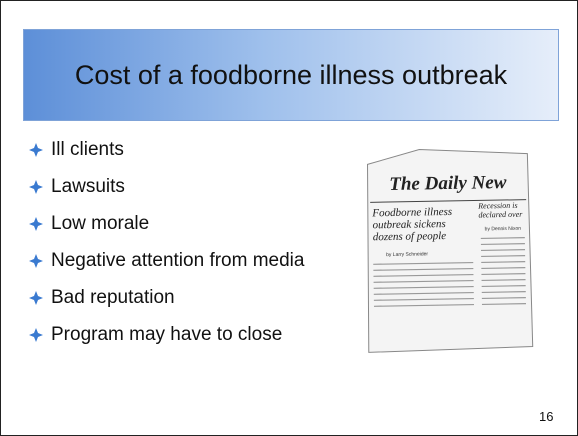 Image resolution: width=578 pixels, height=436 pixels. I want to click on bullet-text: Negative attention from media, so click(178, 260).